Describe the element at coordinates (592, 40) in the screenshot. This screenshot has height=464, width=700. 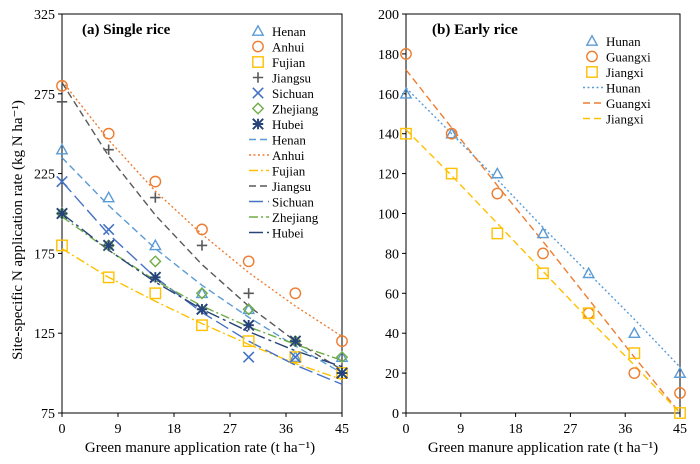
I see `legend-marker-hunan` at that location.